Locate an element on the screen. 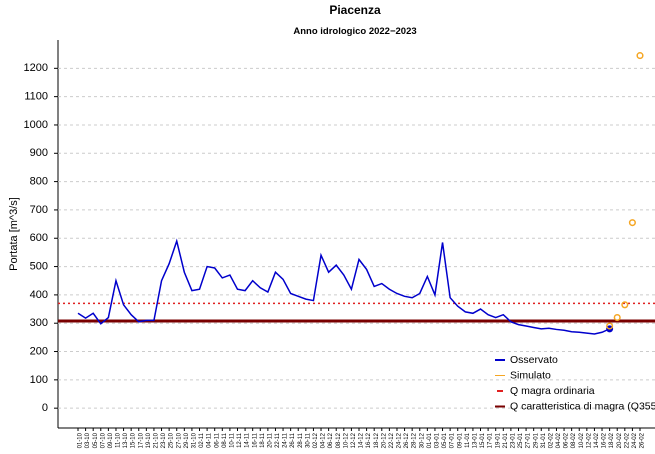 The image size is (655, 454). x-tick-label: 20-11 is located at coordinates (270, 440).